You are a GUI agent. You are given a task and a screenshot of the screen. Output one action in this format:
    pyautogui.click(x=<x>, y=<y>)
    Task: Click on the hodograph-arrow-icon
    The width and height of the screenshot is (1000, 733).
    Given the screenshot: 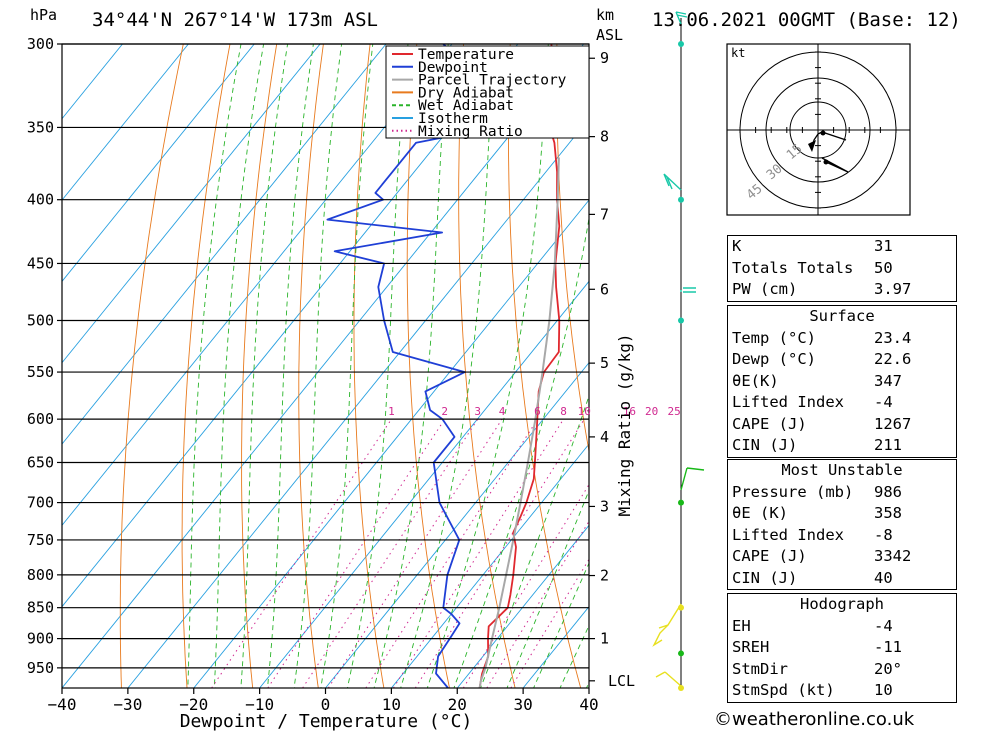 What is the action you would take?
    pyautogui.click(x=812, y=146)
    